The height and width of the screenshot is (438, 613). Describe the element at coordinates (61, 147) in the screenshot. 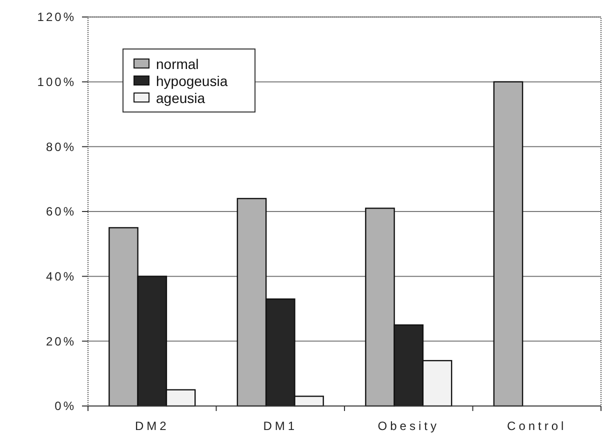

I see `y-tick-label: 80%` at that location.